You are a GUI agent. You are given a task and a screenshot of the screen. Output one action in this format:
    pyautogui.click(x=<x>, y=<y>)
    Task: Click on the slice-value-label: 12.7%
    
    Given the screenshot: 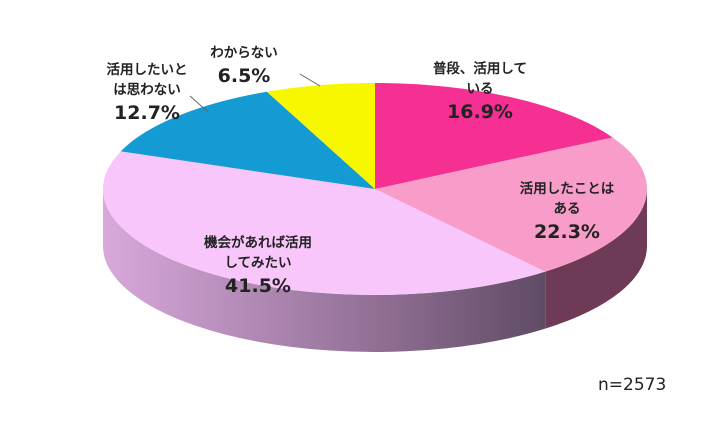 What is the action you would take?
    pyautogui.click(x=147, y=113)
    